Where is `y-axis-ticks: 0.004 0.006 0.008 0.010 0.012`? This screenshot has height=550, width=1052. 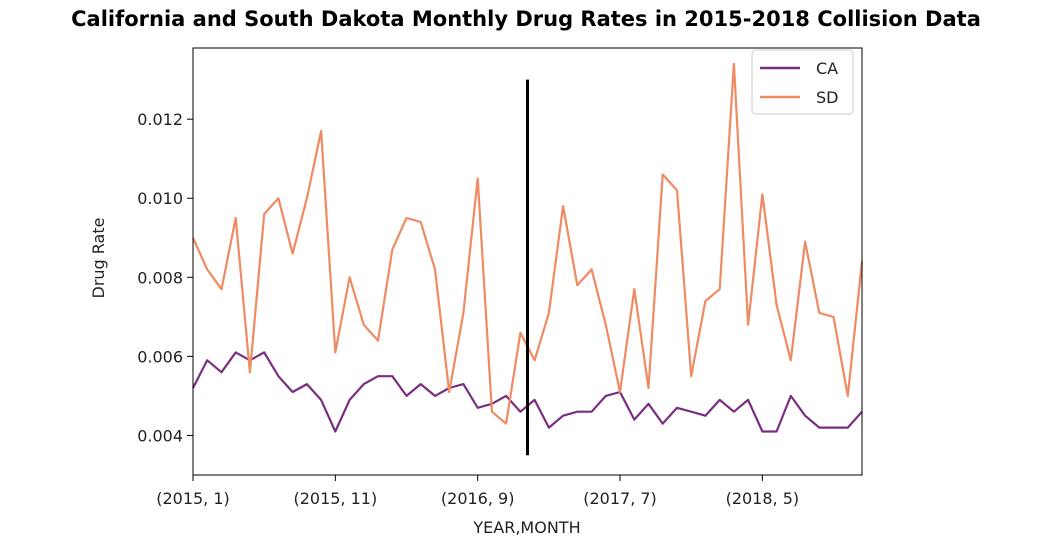
y-axis-ticks: 0.004 0.006 0.008 0.010 0.012 is located at coordinates (165, 277).